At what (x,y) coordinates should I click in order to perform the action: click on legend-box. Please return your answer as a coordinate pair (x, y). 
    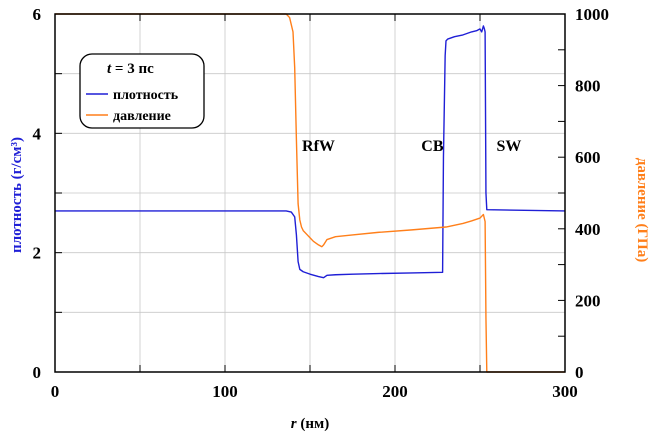
    Looking at the image, I should click on (142, 91).